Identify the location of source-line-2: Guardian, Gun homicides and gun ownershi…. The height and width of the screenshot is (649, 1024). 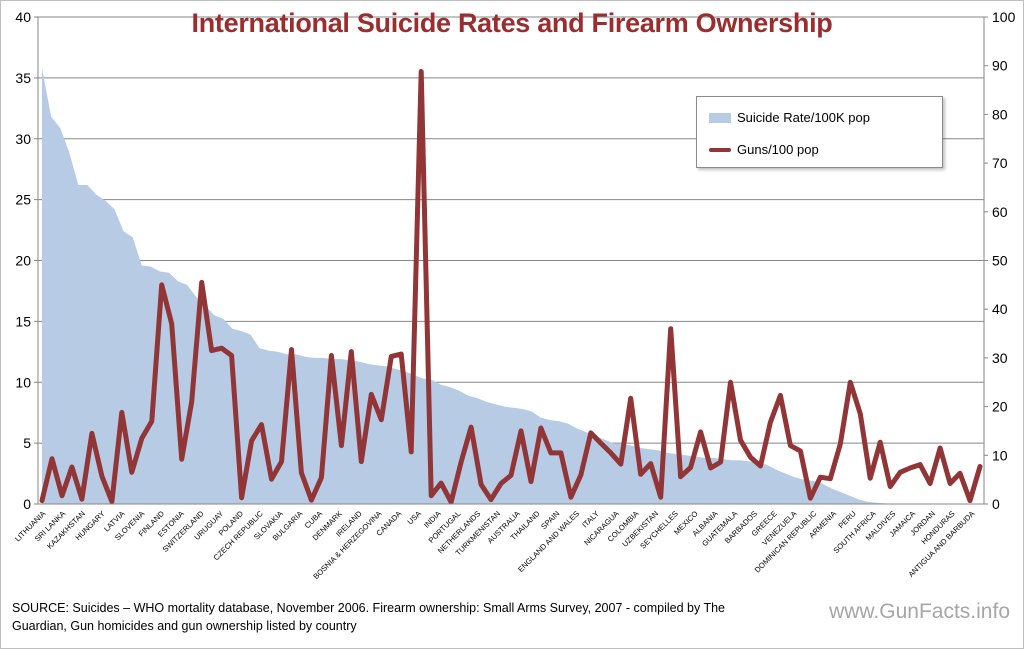
(184, 626).